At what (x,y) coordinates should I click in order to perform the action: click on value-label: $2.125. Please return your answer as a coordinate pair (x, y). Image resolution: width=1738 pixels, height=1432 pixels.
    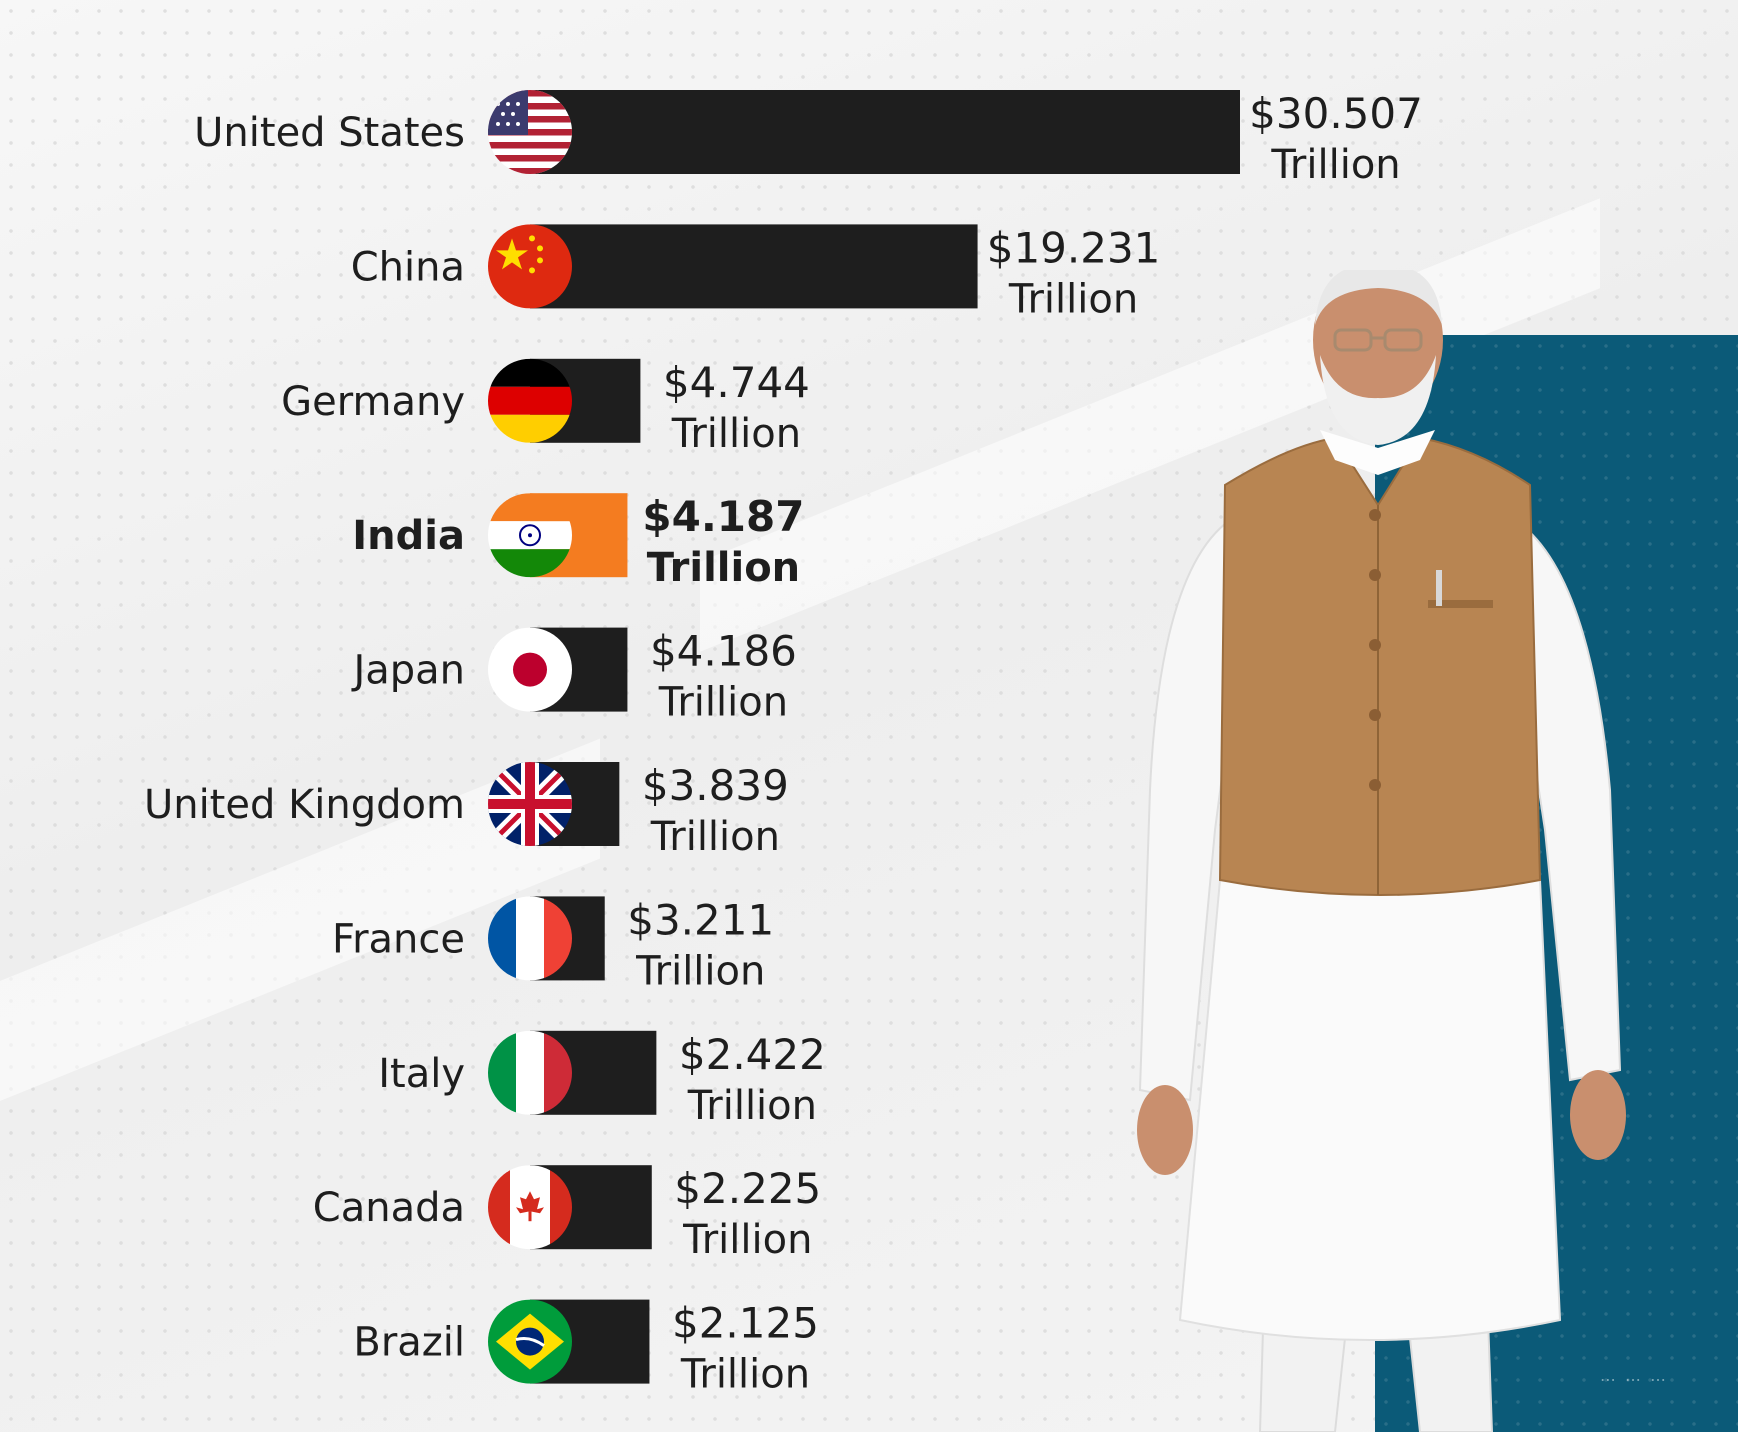
    Looking at the image, I should click on (745, 1323).